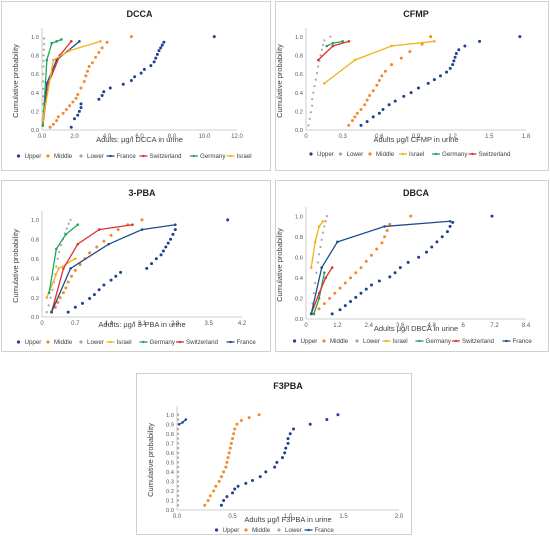  Describe the element at coordinates (141, 324) in the screenshot. I see `x-axis-label: Adults: μg/l 3-PBA in urine` at that location.